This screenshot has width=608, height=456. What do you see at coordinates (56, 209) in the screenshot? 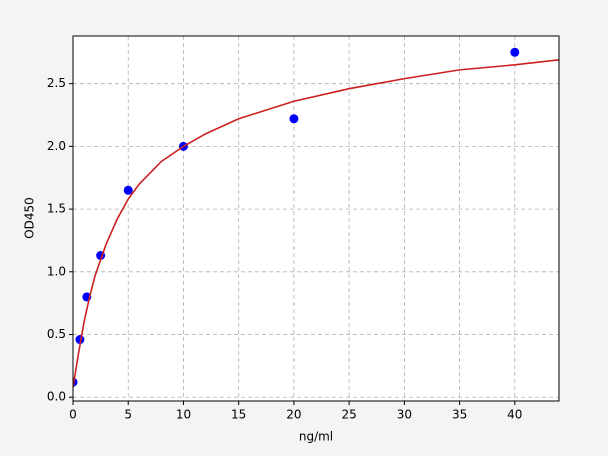
I see `y-tick-label: 1.5` at bounding box center [56, 209].